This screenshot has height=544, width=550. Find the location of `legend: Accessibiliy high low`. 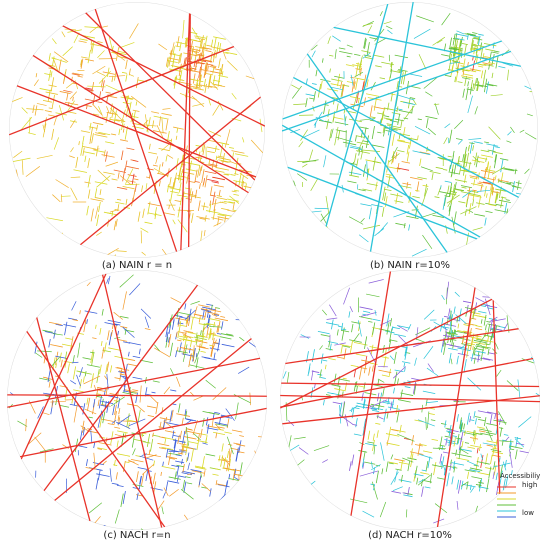

legend: Accessibiliy high low is located at coordinates (518, 495).